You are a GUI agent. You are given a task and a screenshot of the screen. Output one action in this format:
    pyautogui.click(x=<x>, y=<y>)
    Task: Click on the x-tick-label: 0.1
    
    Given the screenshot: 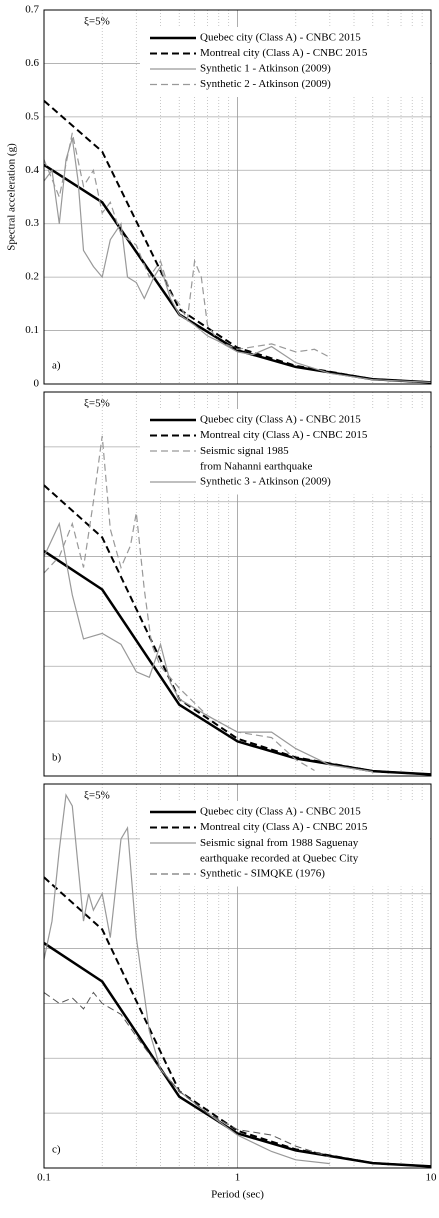 What is the action you would take?
    pyautogui.click(x=44, y=1178)
    